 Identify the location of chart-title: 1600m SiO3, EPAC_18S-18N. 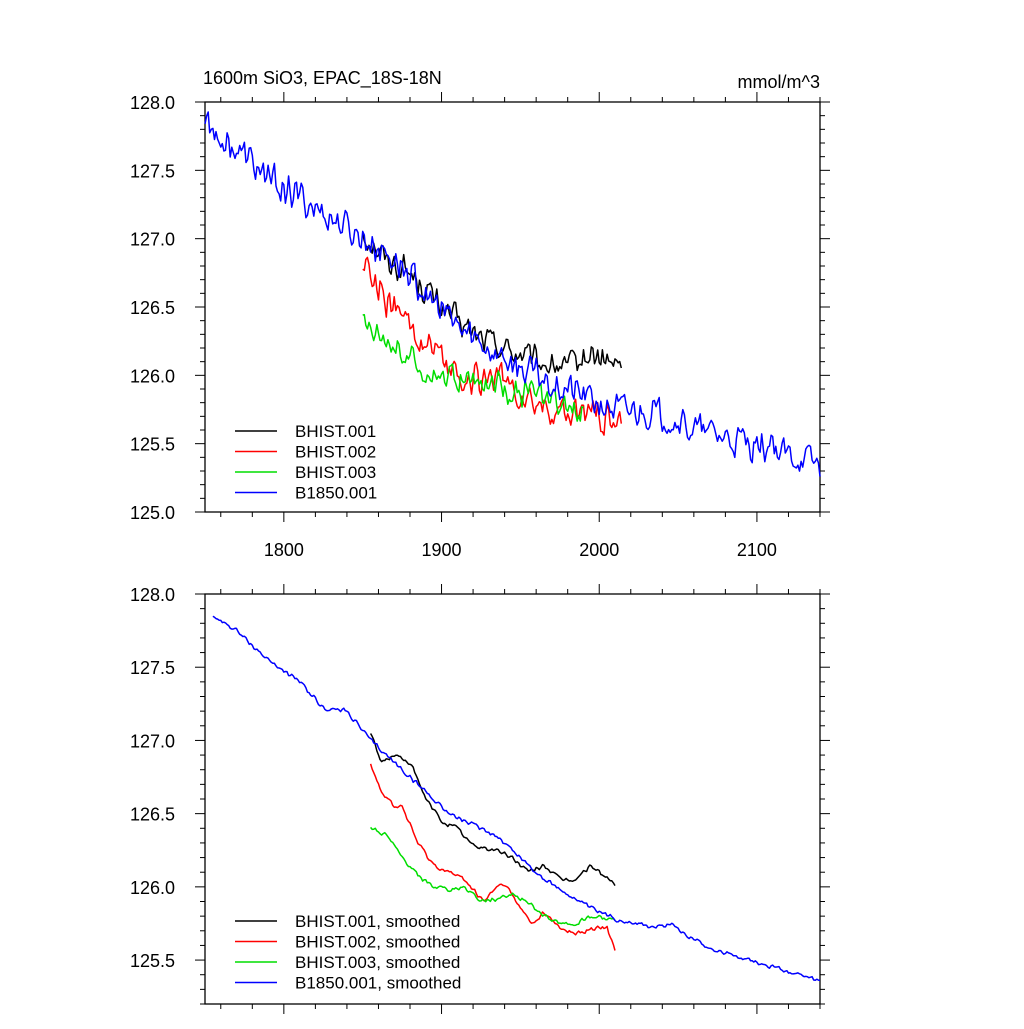
(322, 78).